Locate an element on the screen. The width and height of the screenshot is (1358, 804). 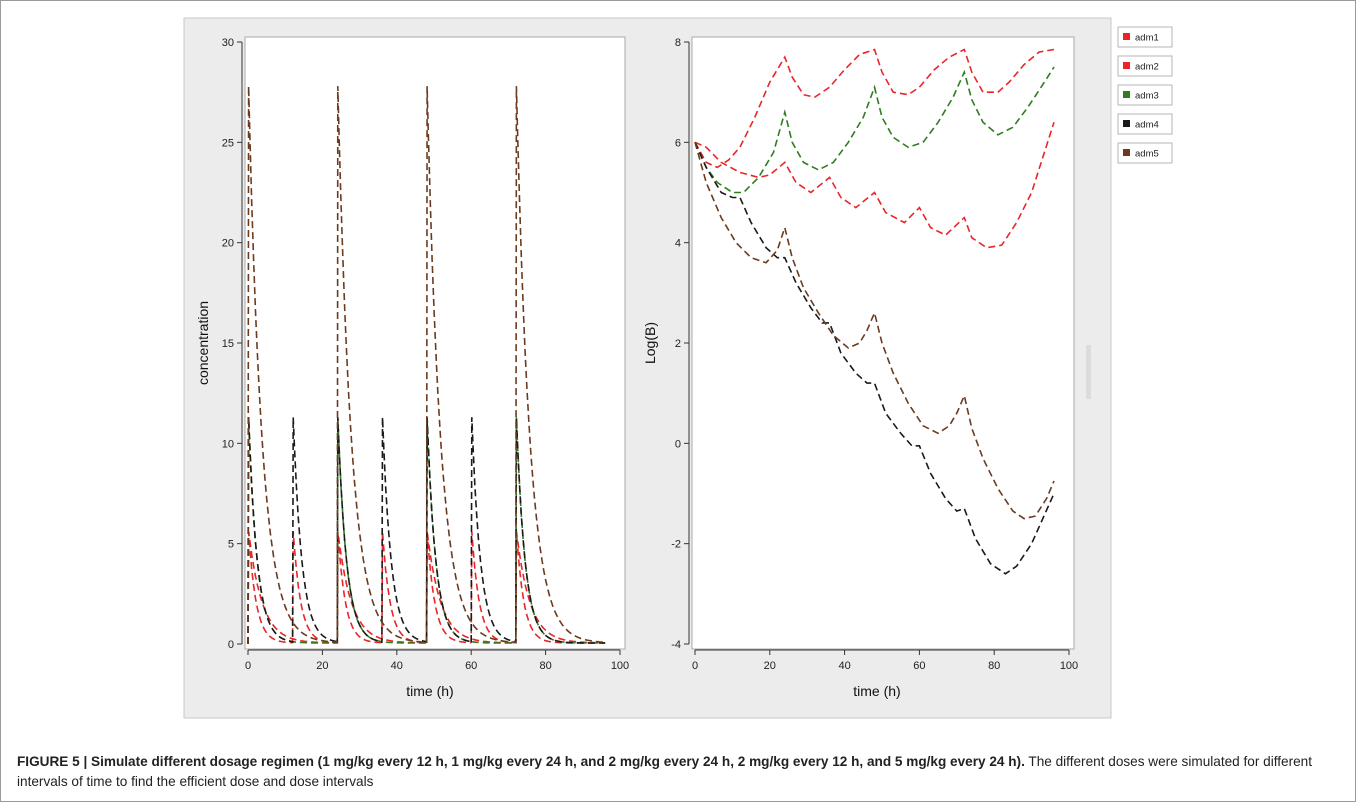
legend-item-adm4: adm4 is located at coordinates (1145, 124).